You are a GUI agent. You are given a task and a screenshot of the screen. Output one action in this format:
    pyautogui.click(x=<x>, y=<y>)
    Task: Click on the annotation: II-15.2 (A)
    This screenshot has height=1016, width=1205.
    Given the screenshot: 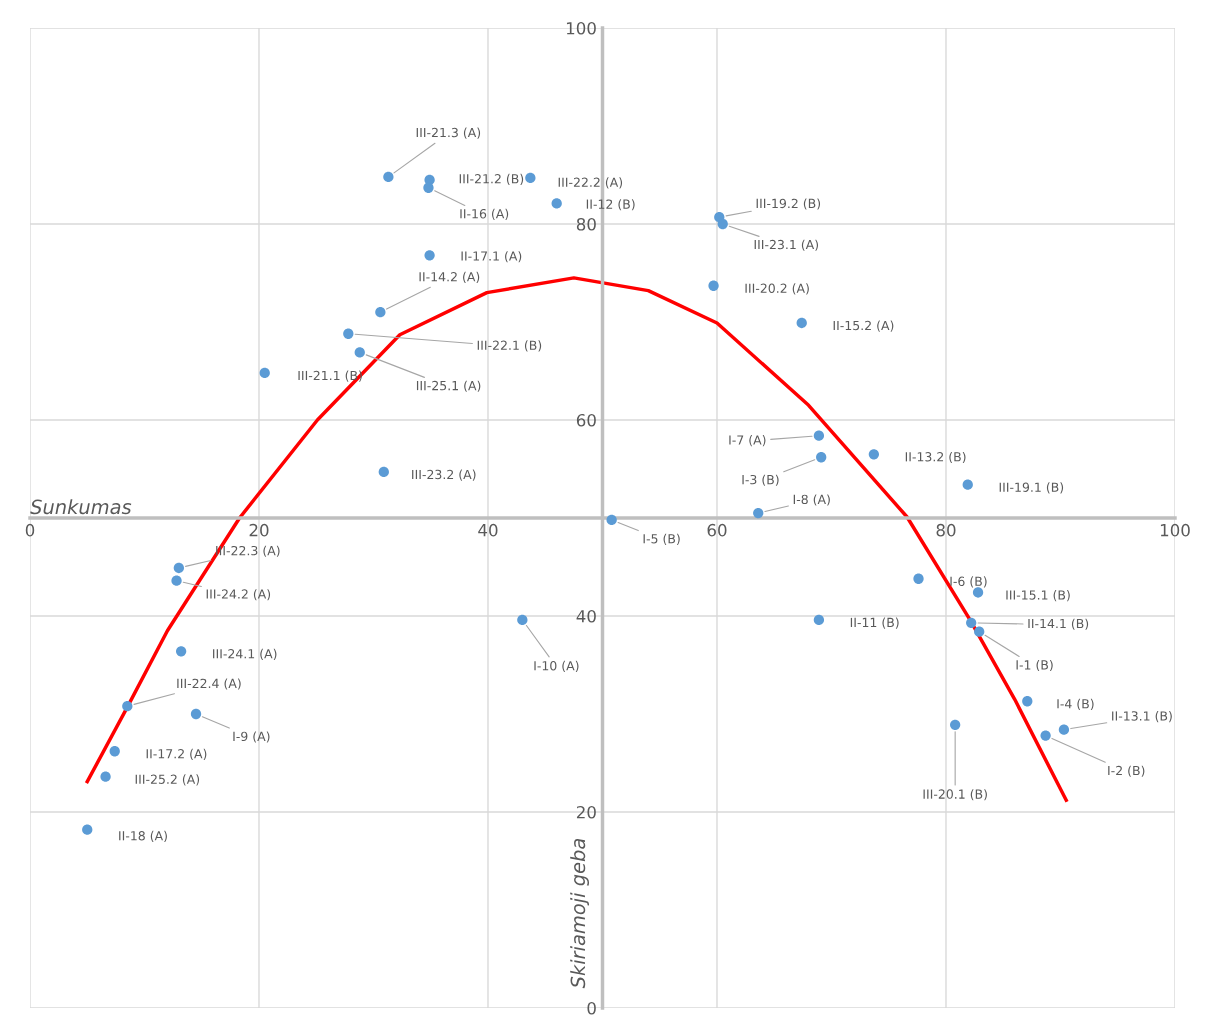 What is the action you would take?
    pyautogui.click(x=863, y=326)
    